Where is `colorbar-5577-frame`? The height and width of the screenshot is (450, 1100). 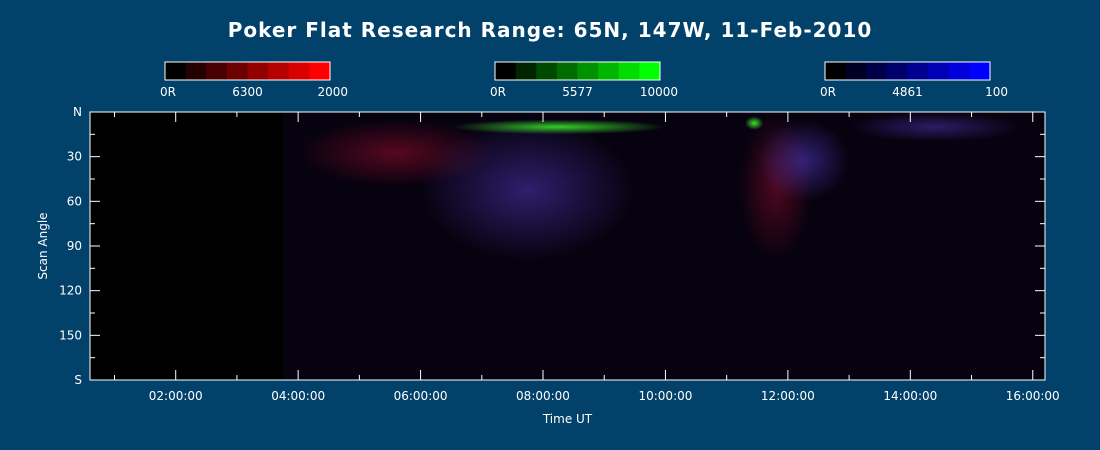 colorbar-5577-frame is located at coordinates (577, 71).